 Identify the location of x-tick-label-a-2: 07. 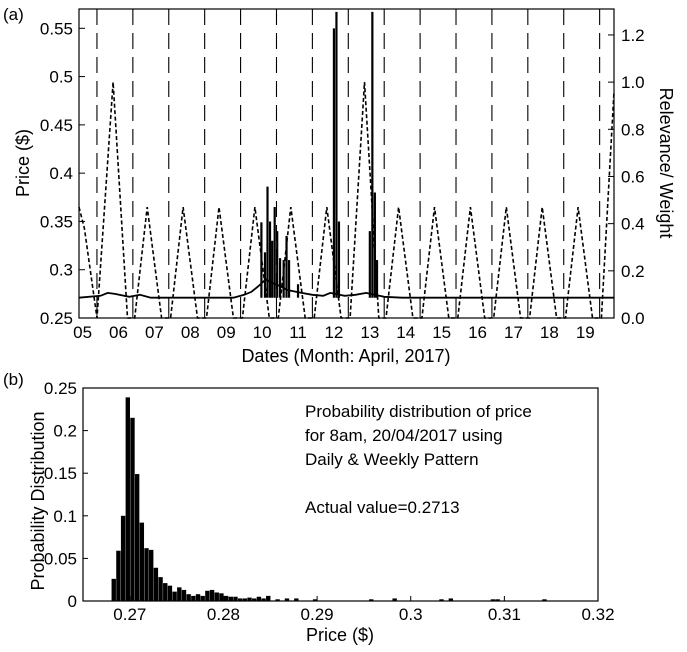
(154, 332).